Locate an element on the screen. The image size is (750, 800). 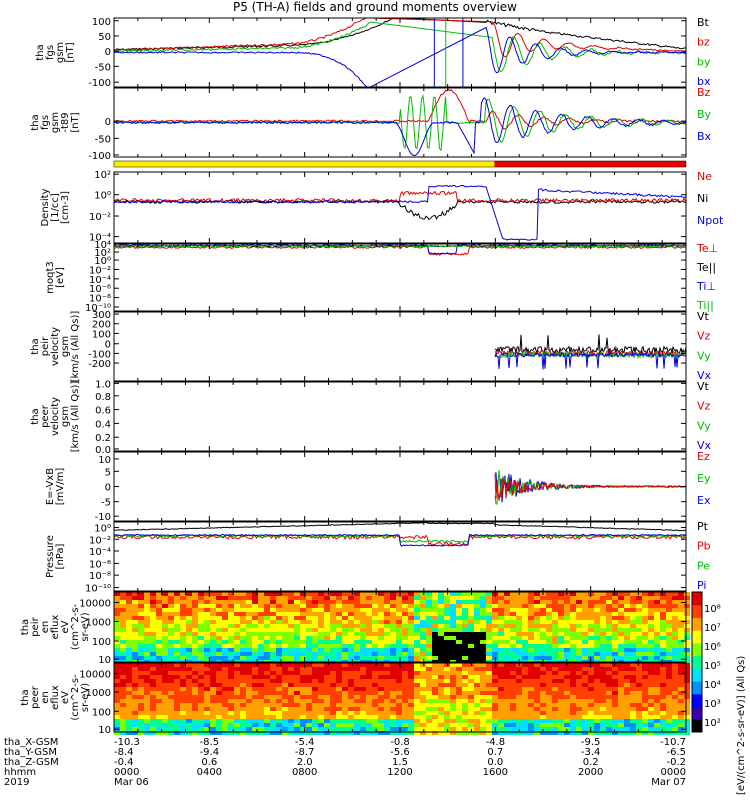
region-bar-red is located at coordinates (590, 164).